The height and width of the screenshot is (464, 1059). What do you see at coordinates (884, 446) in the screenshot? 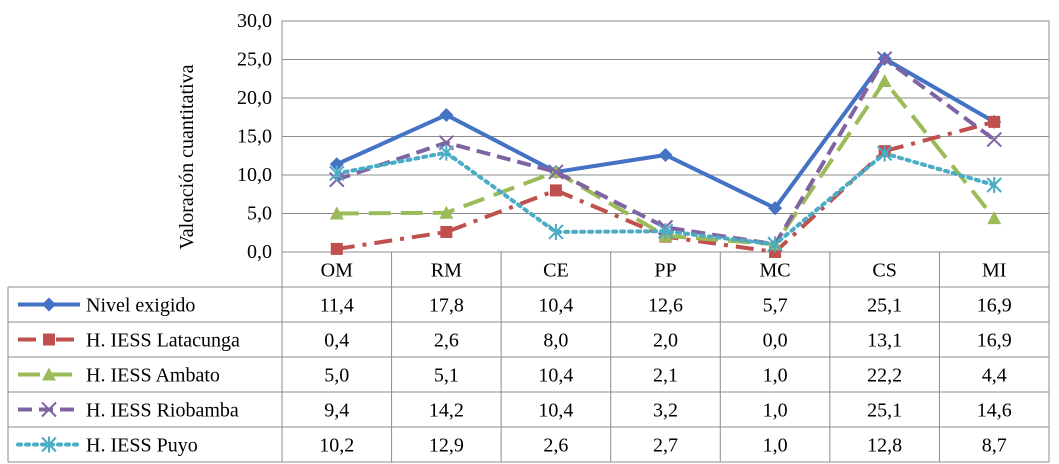
I see `table-cell: 12,8` at bounding box center [884, 446].